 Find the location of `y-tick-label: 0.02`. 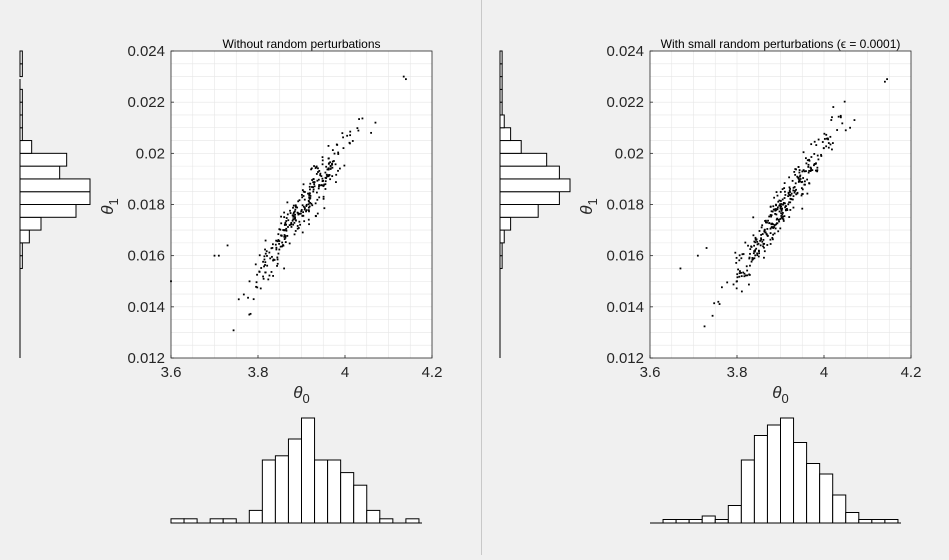

y-tick-label: 0.02 is located at coordinates (150, 153).